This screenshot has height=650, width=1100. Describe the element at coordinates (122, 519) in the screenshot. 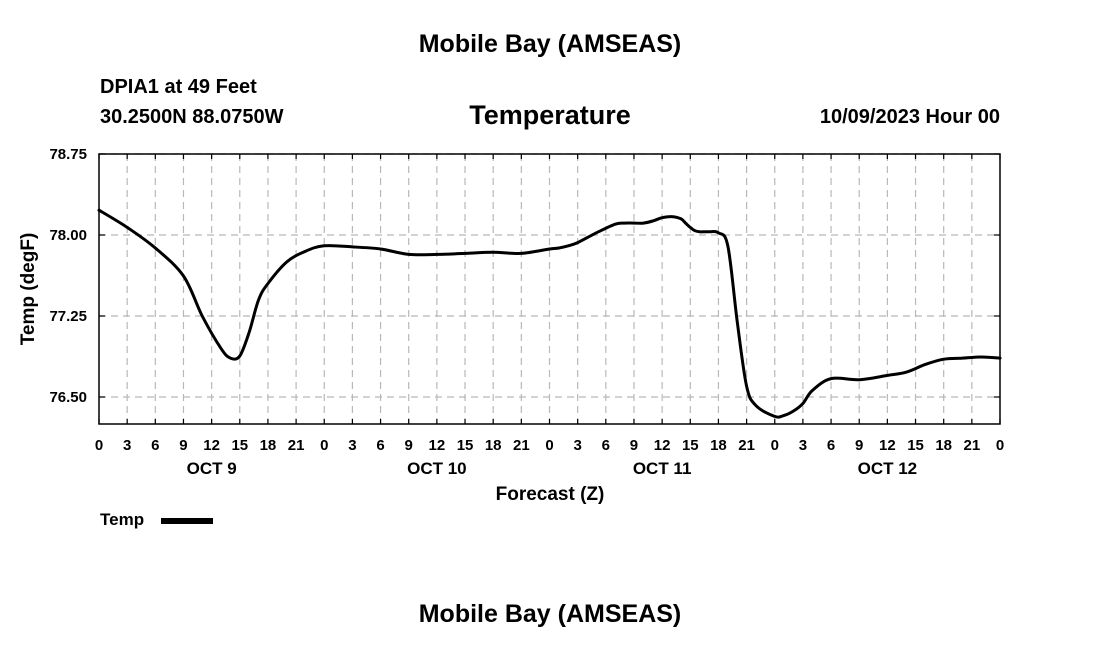

I see `legend-label: Temp` at that location.